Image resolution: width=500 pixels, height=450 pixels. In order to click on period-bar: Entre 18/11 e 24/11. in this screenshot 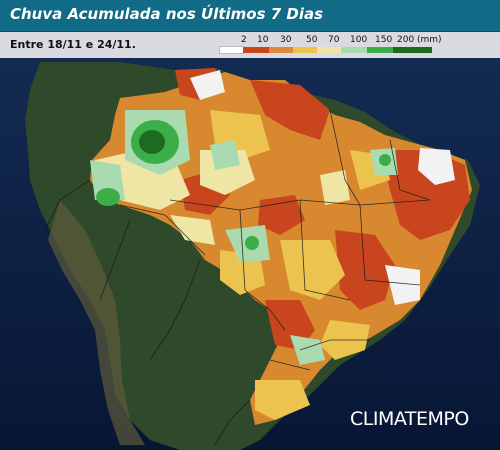, I will do `click(250, 45)`.